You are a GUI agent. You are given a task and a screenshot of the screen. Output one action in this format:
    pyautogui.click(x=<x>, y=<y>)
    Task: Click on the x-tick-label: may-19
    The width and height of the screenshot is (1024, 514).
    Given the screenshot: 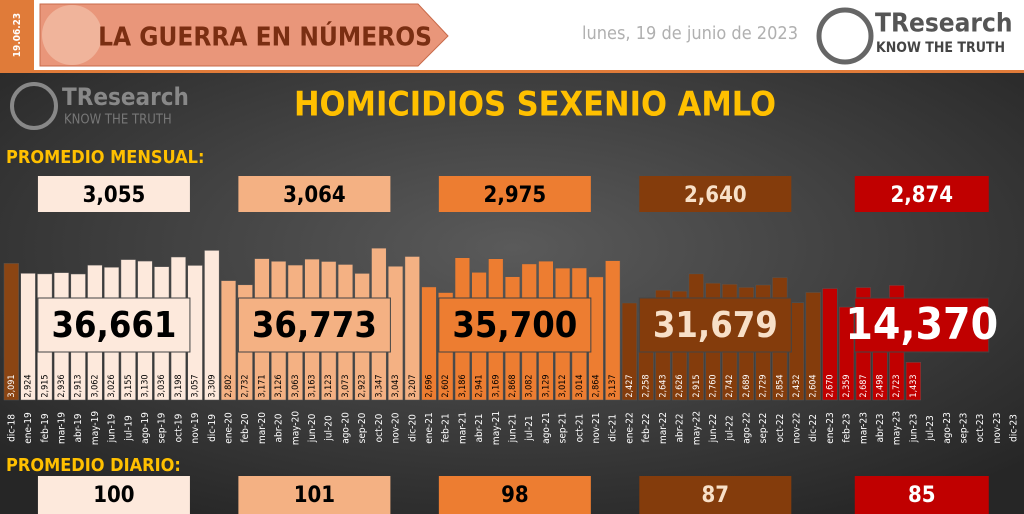 What is the action you would take?
    pyautogui.click(x=95, y=428)
    